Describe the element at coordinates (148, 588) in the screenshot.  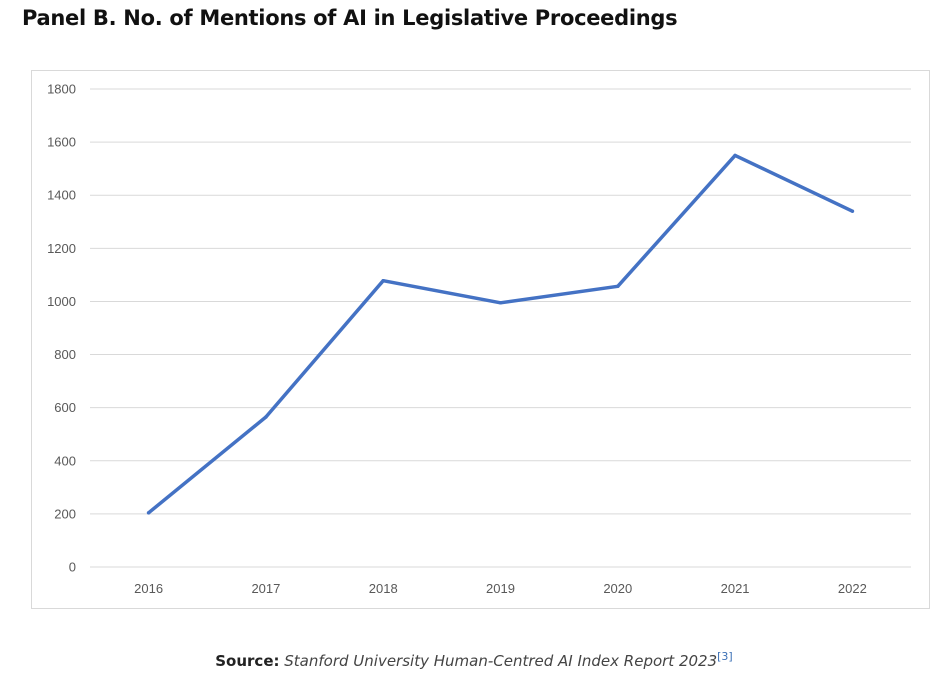
I see `x-tick-label: 2016` at that location.